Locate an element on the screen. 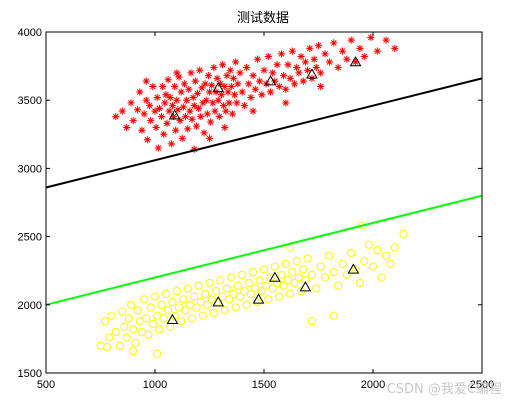 The height and width of the screenshot is (403, 508). y-tick-label: 4000 is located at coordinates (30, 33).